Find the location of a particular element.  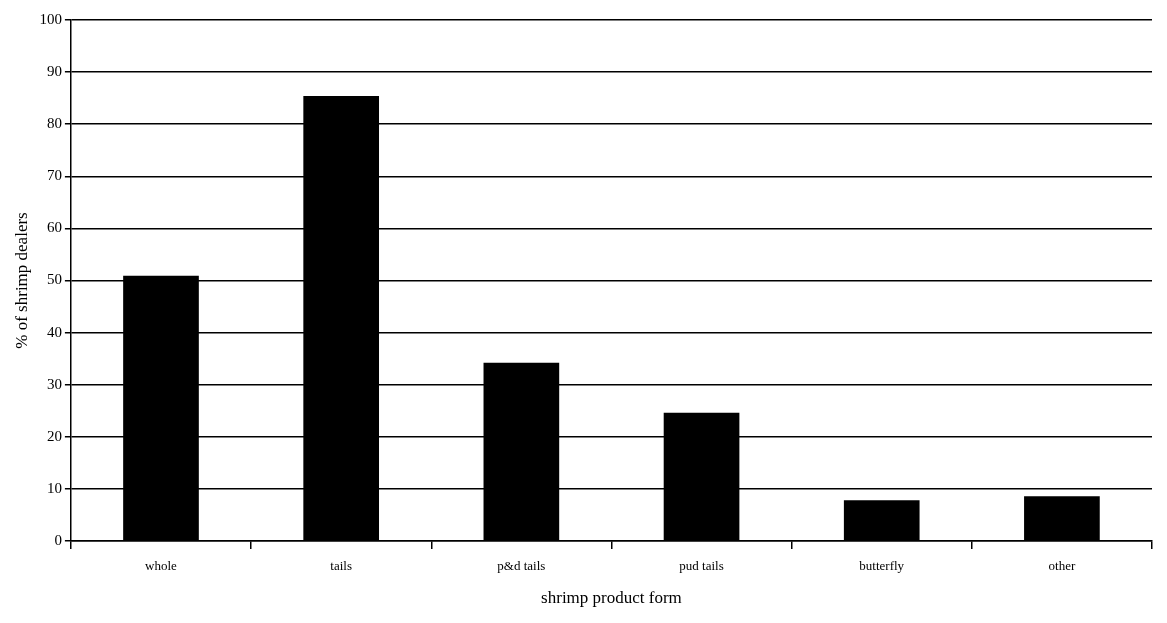

y-tick-label: 60 is located at coordinates (54, 227).